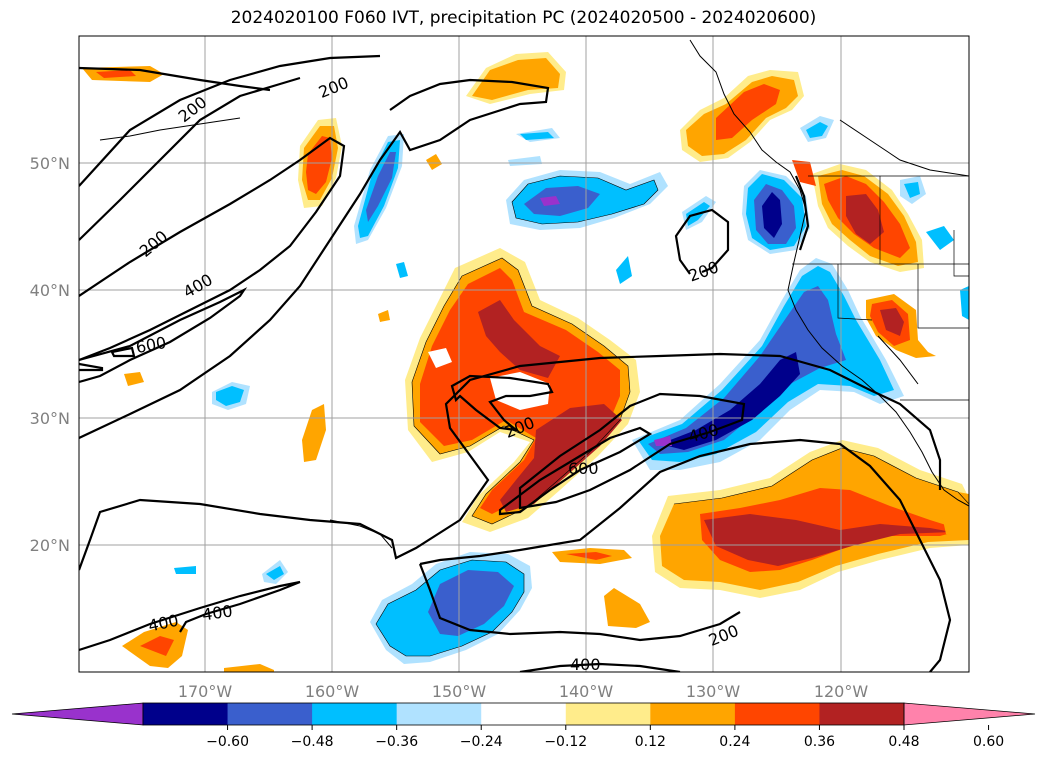 This screenshot has height=765, width=1047. Describe the element at coordinates (713, 691) in the screenshot. I see `lon-label: 130°W` at that location.